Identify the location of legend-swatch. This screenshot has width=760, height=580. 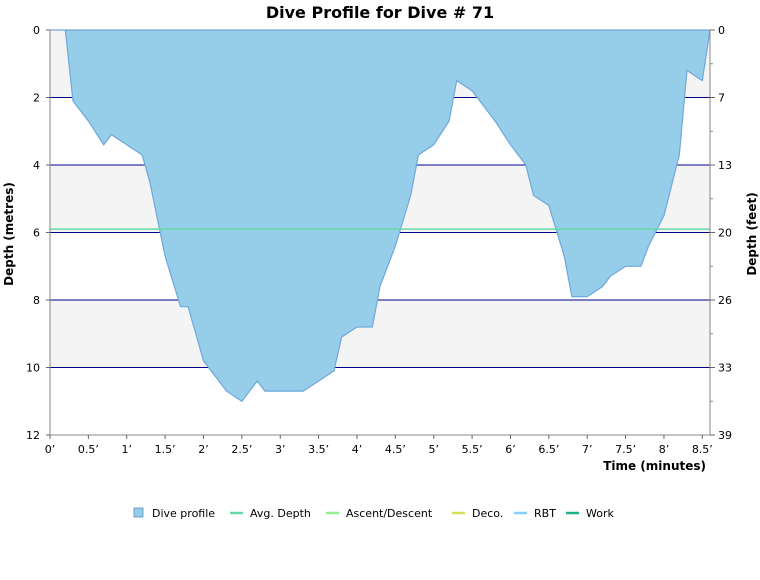
(138, 512).